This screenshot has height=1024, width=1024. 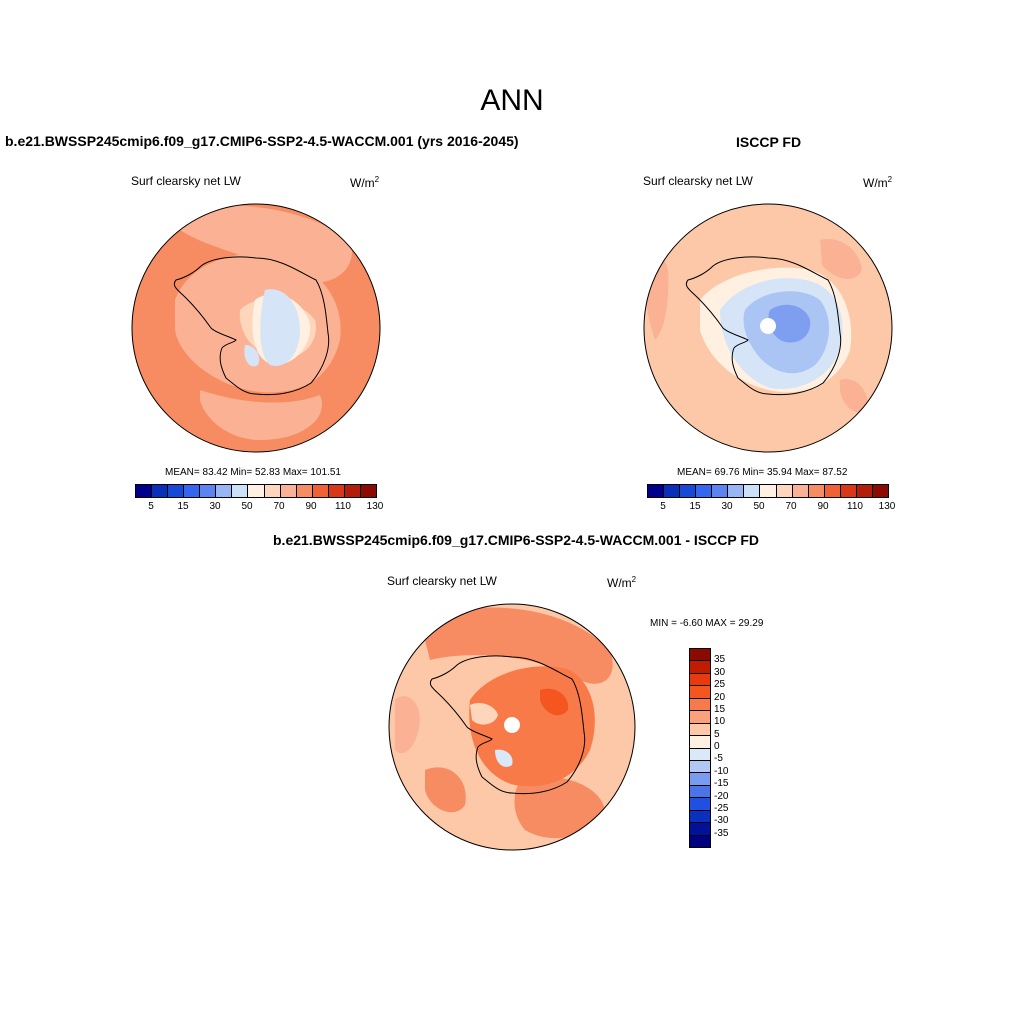 What do you see at coordinates (512, 727) in the screenshot?
I see `diff-polar-map` at bounding box center [512, 727].